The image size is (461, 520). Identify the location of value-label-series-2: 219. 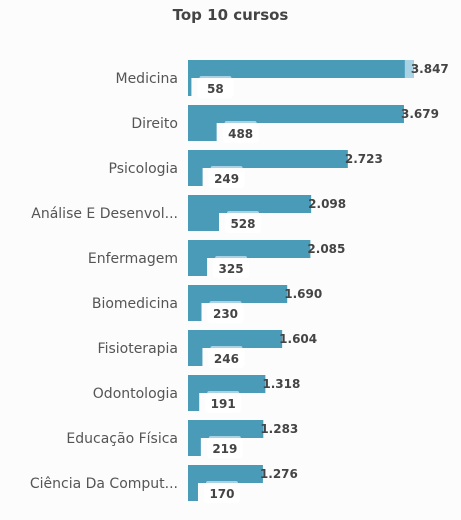
(224, 449).